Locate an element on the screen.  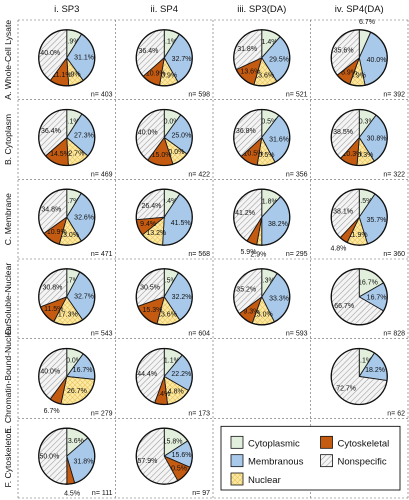
legend-swatch-membranous is located at coordinates (237, 461).